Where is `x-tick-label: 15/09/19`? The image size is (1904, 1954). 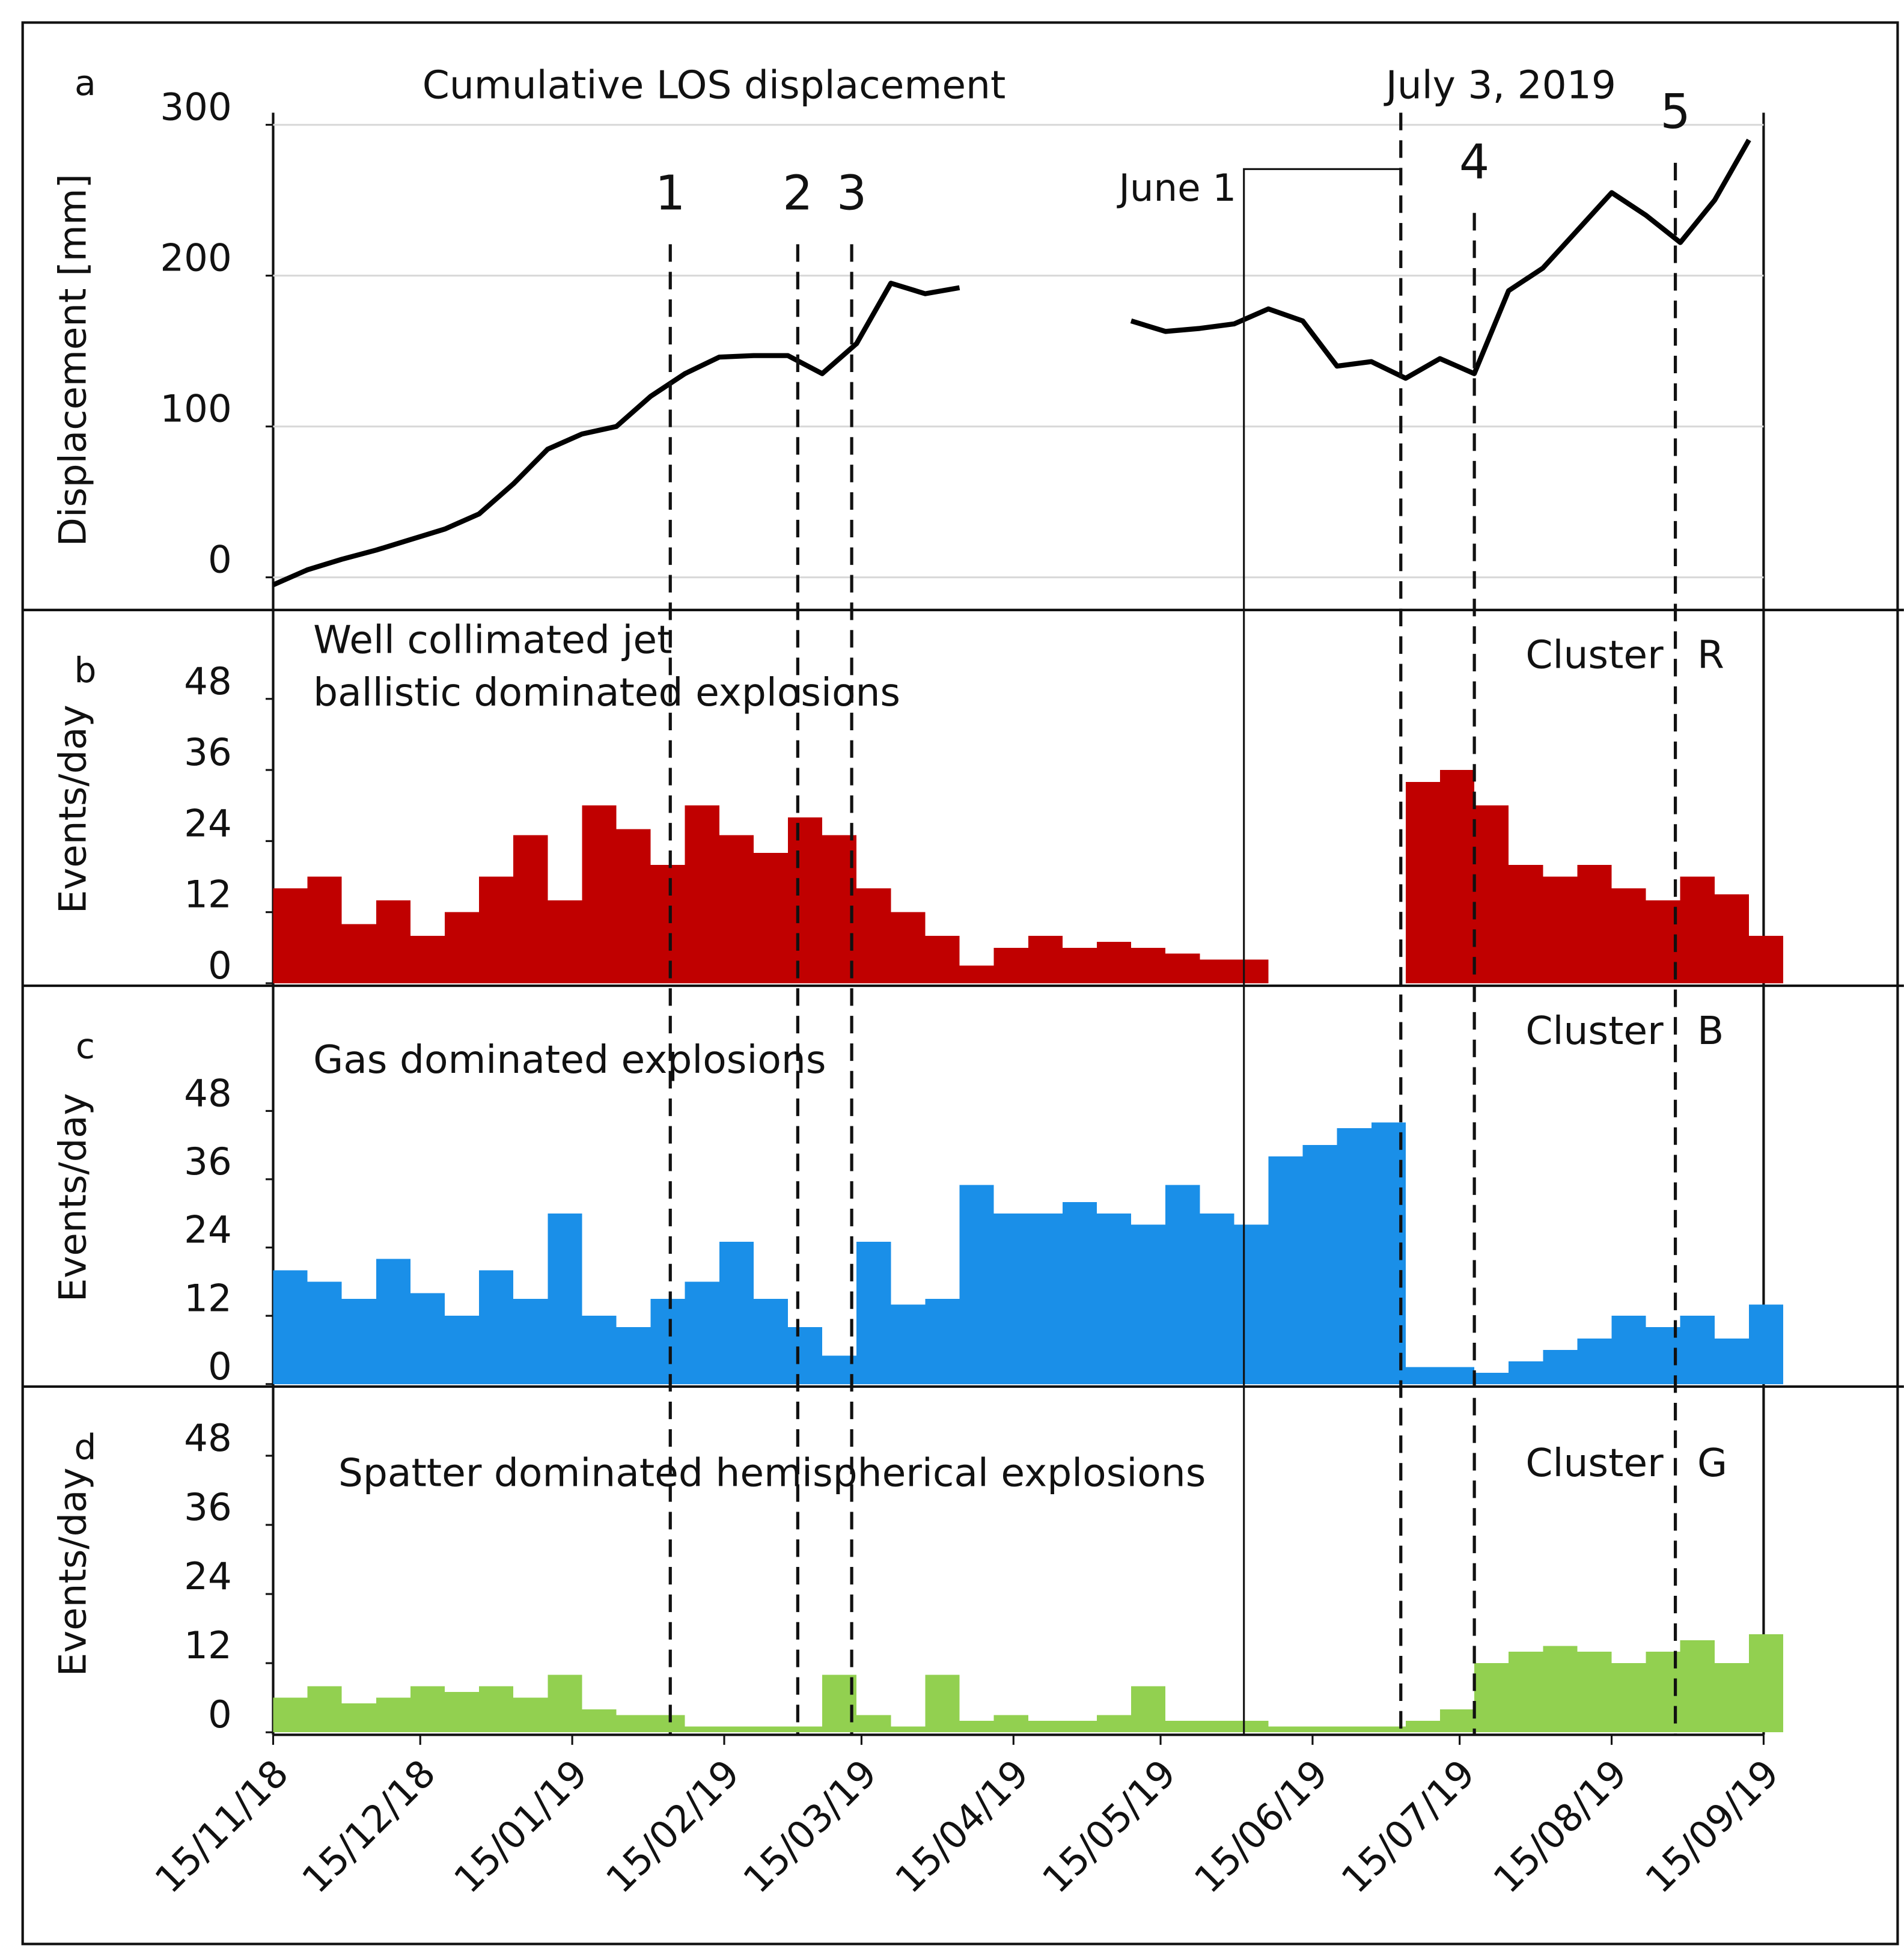
x-tick-label: 15/09/19 is located at coordinates (1712, 1826).